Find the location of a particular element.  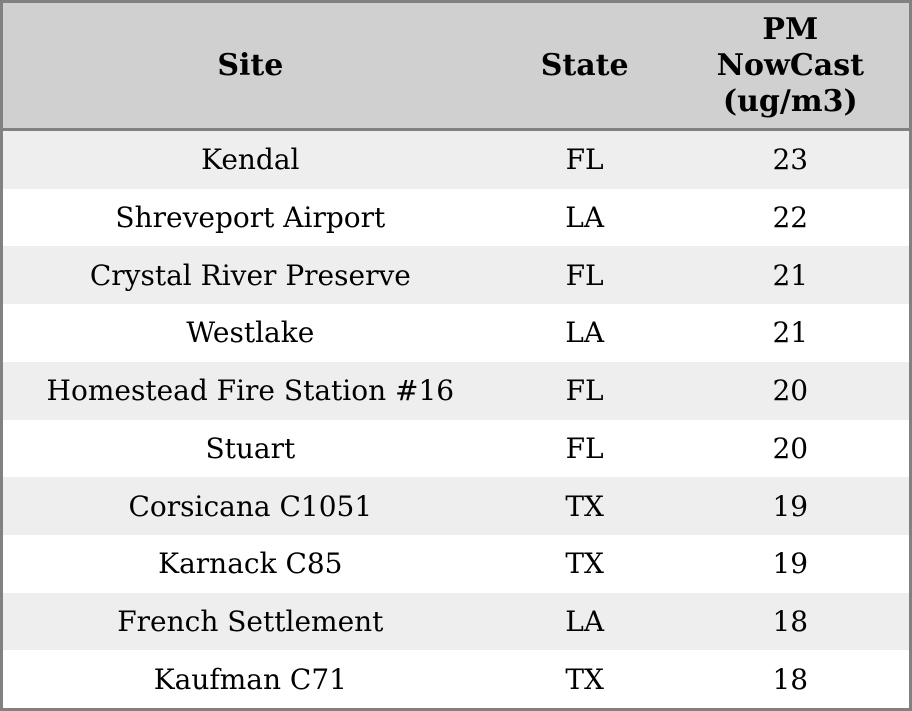

table-row-stuart: Stuart FL 20 is located at coordinates (456, 448).